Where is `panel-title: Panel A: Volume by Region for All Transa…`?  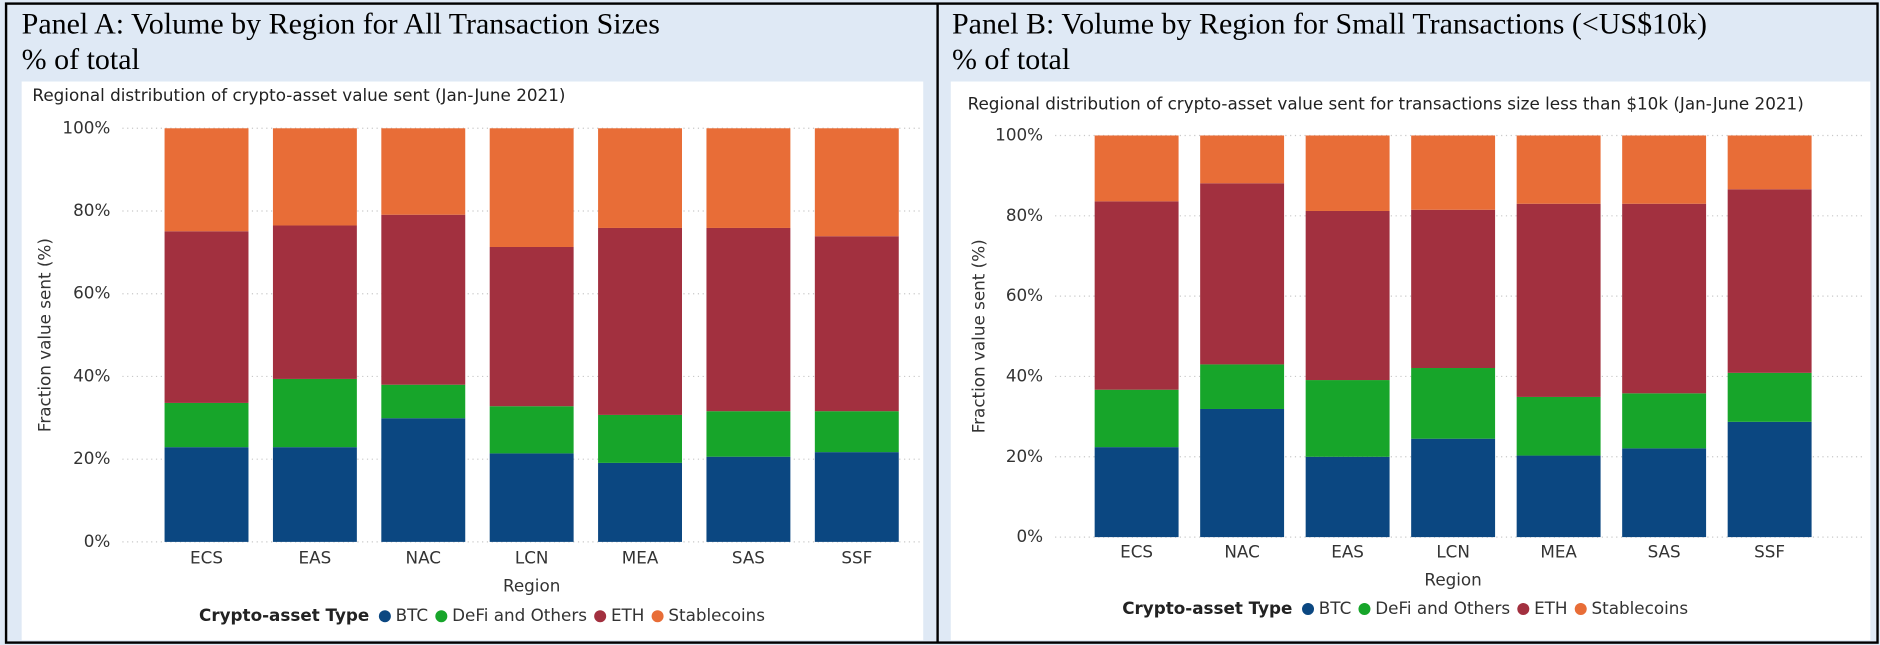 panel-title: Panel A: Volume by Region for All Transa… is located at coordinates (341, 23).